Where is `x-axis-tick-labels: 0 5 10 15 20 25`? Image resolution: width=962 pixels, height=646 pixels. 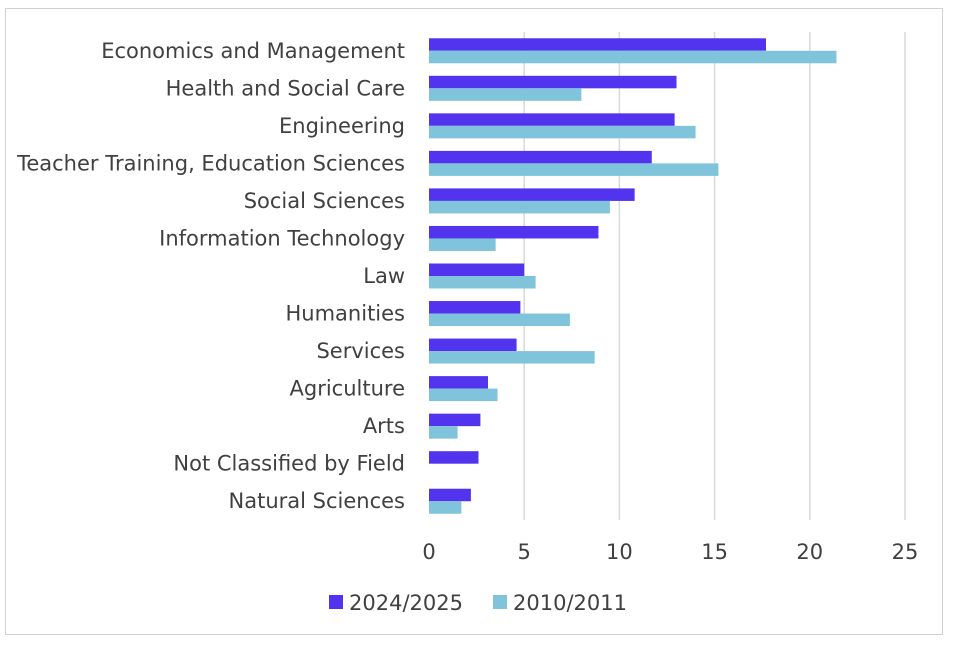
x-axis-tick-labels: 0 5 10 15 20 25 is located at coordinates (670, 552).